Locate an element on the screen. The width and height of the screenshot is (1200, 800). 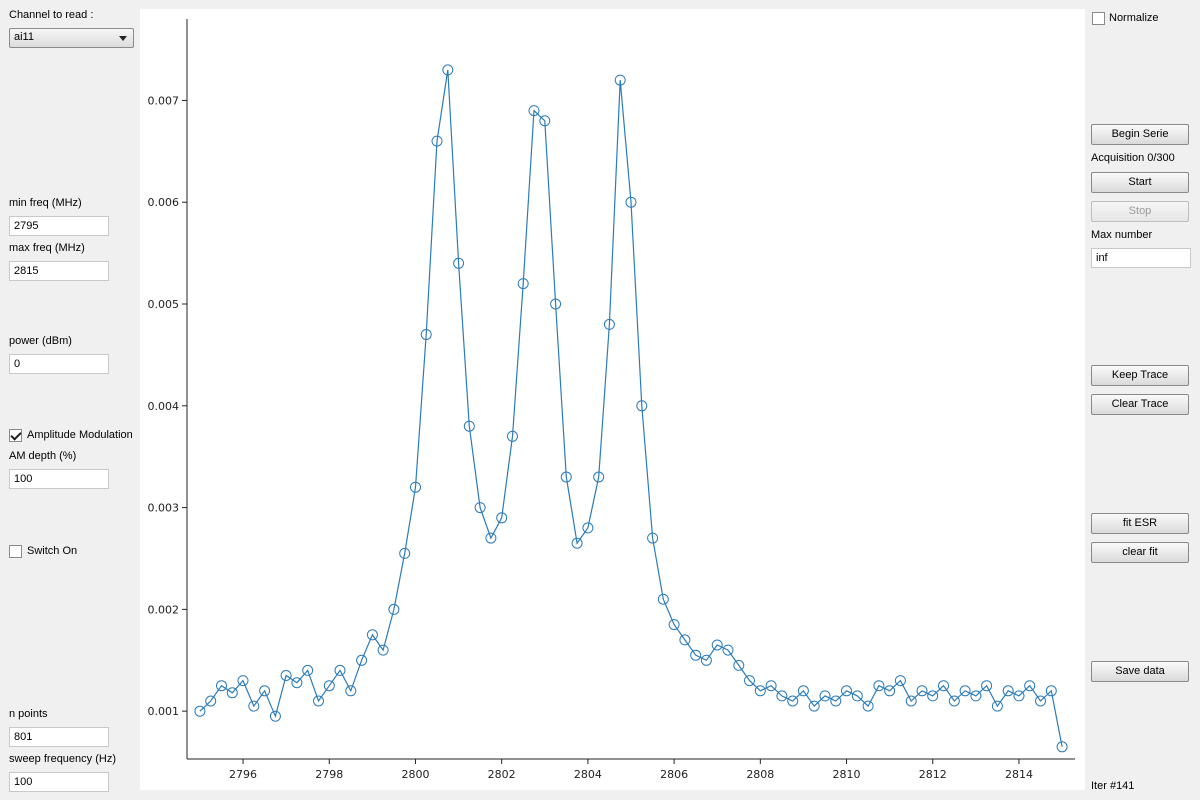
switch-label: Switch On is located at coordinates (52, 551).